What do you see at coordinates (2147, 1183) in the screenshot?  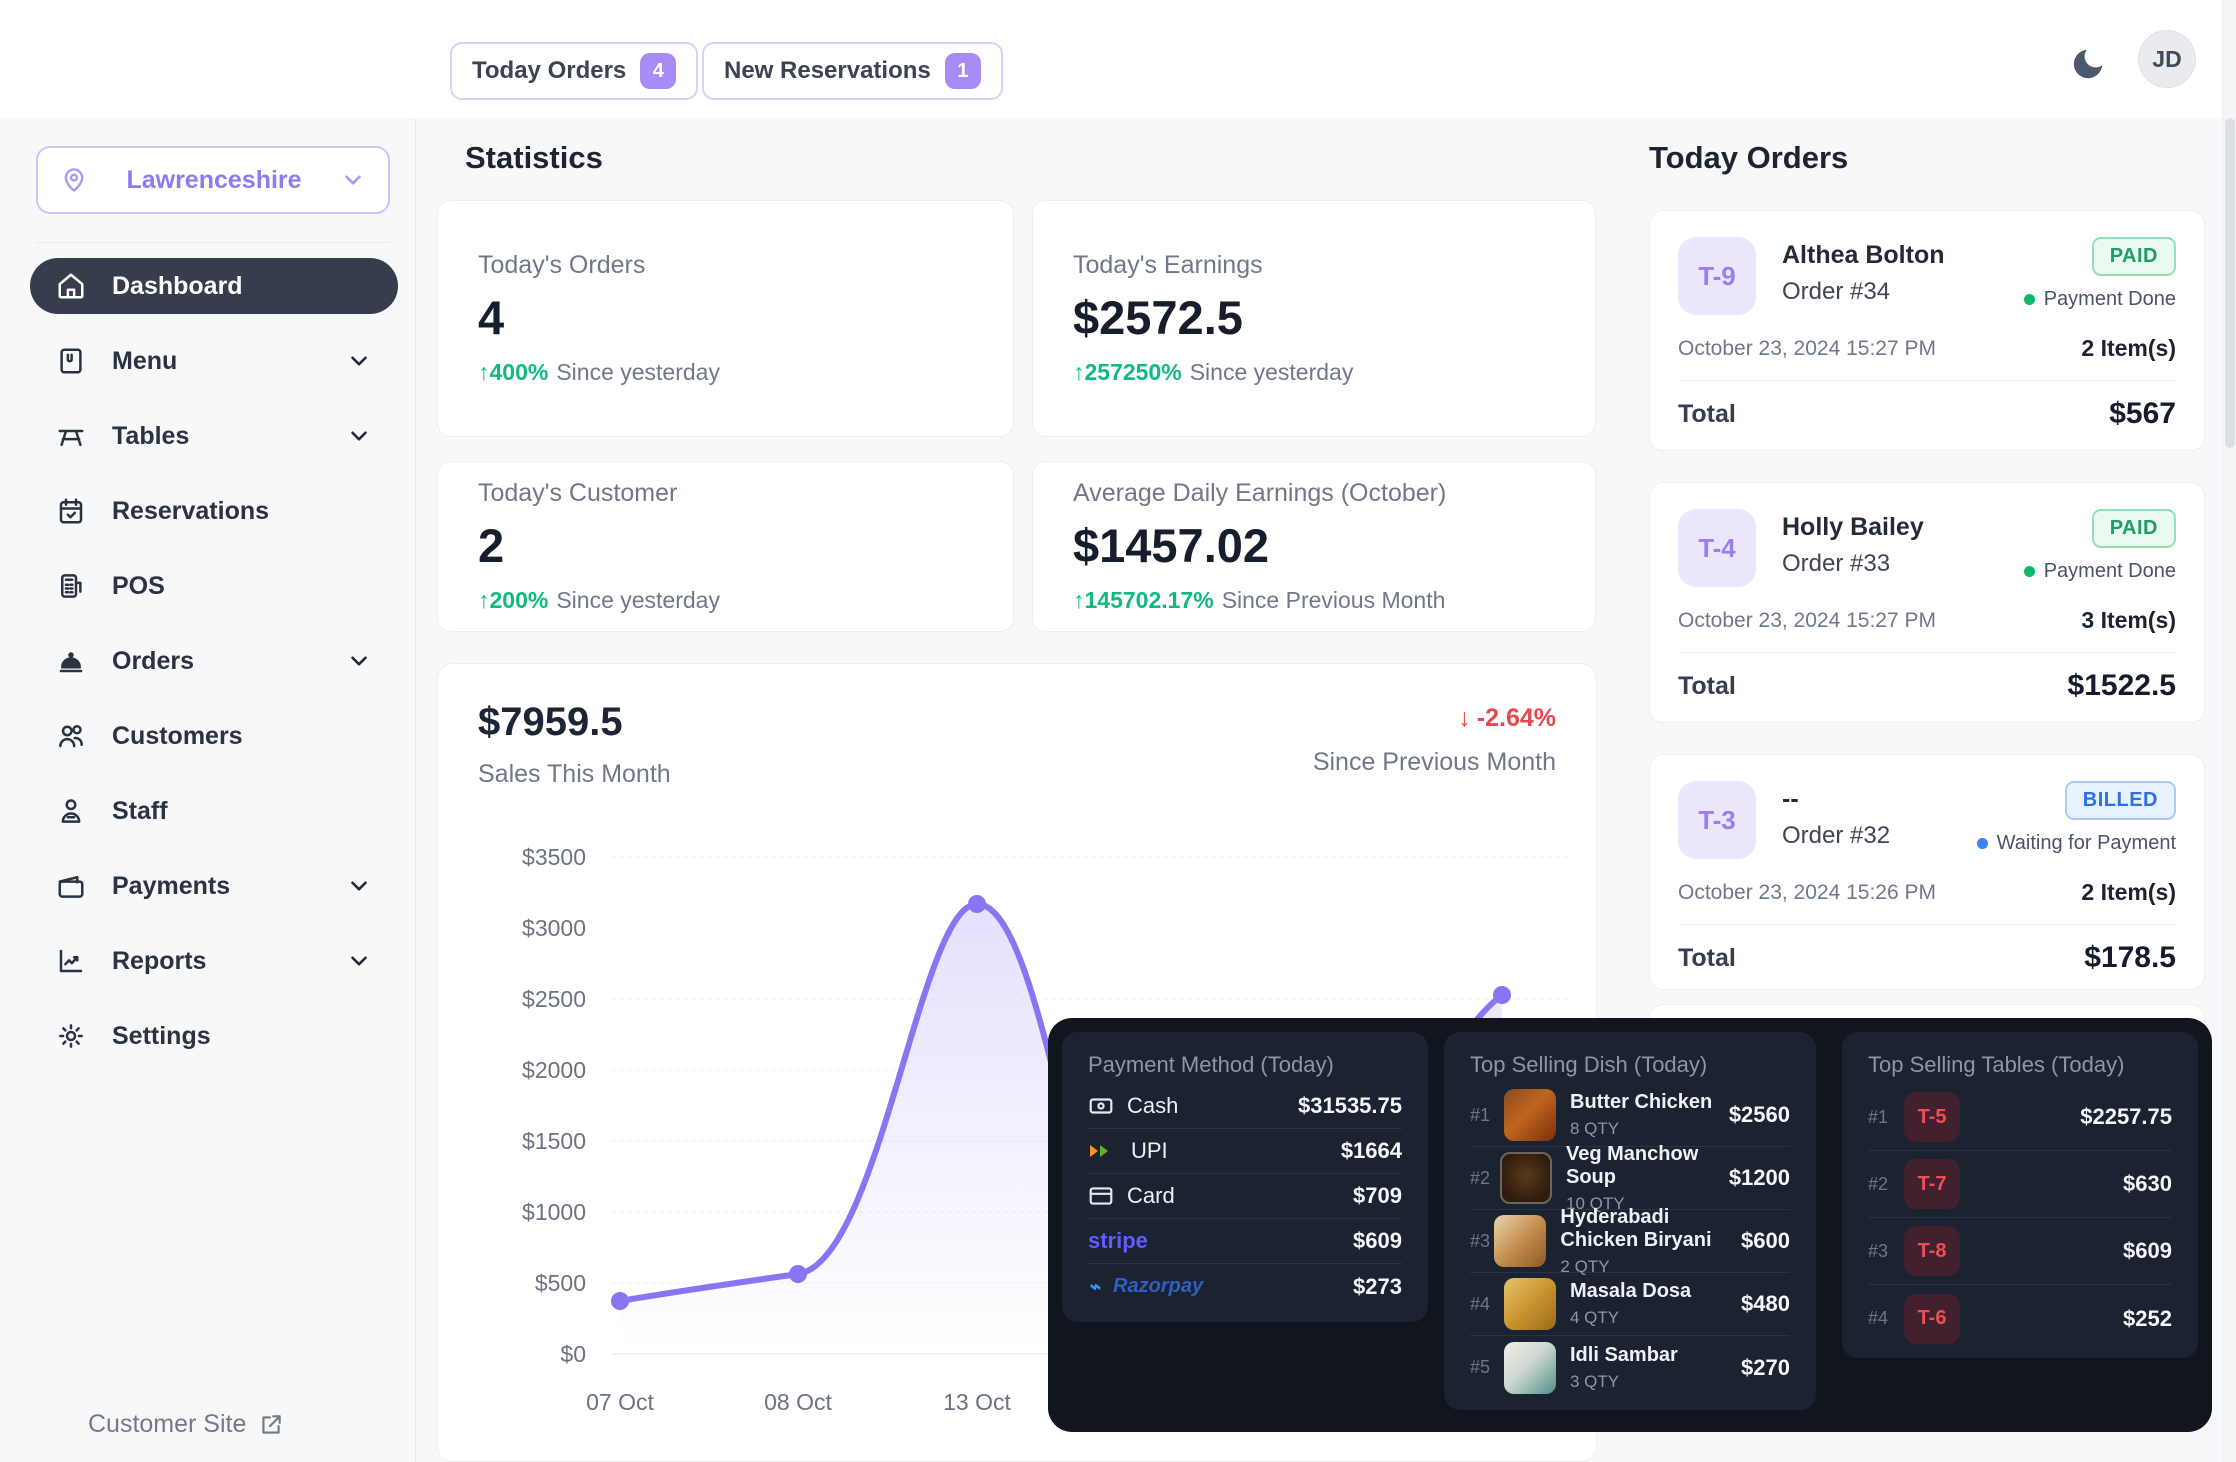 I see `table-amount: $630` at bounding box center [2147, 1183].